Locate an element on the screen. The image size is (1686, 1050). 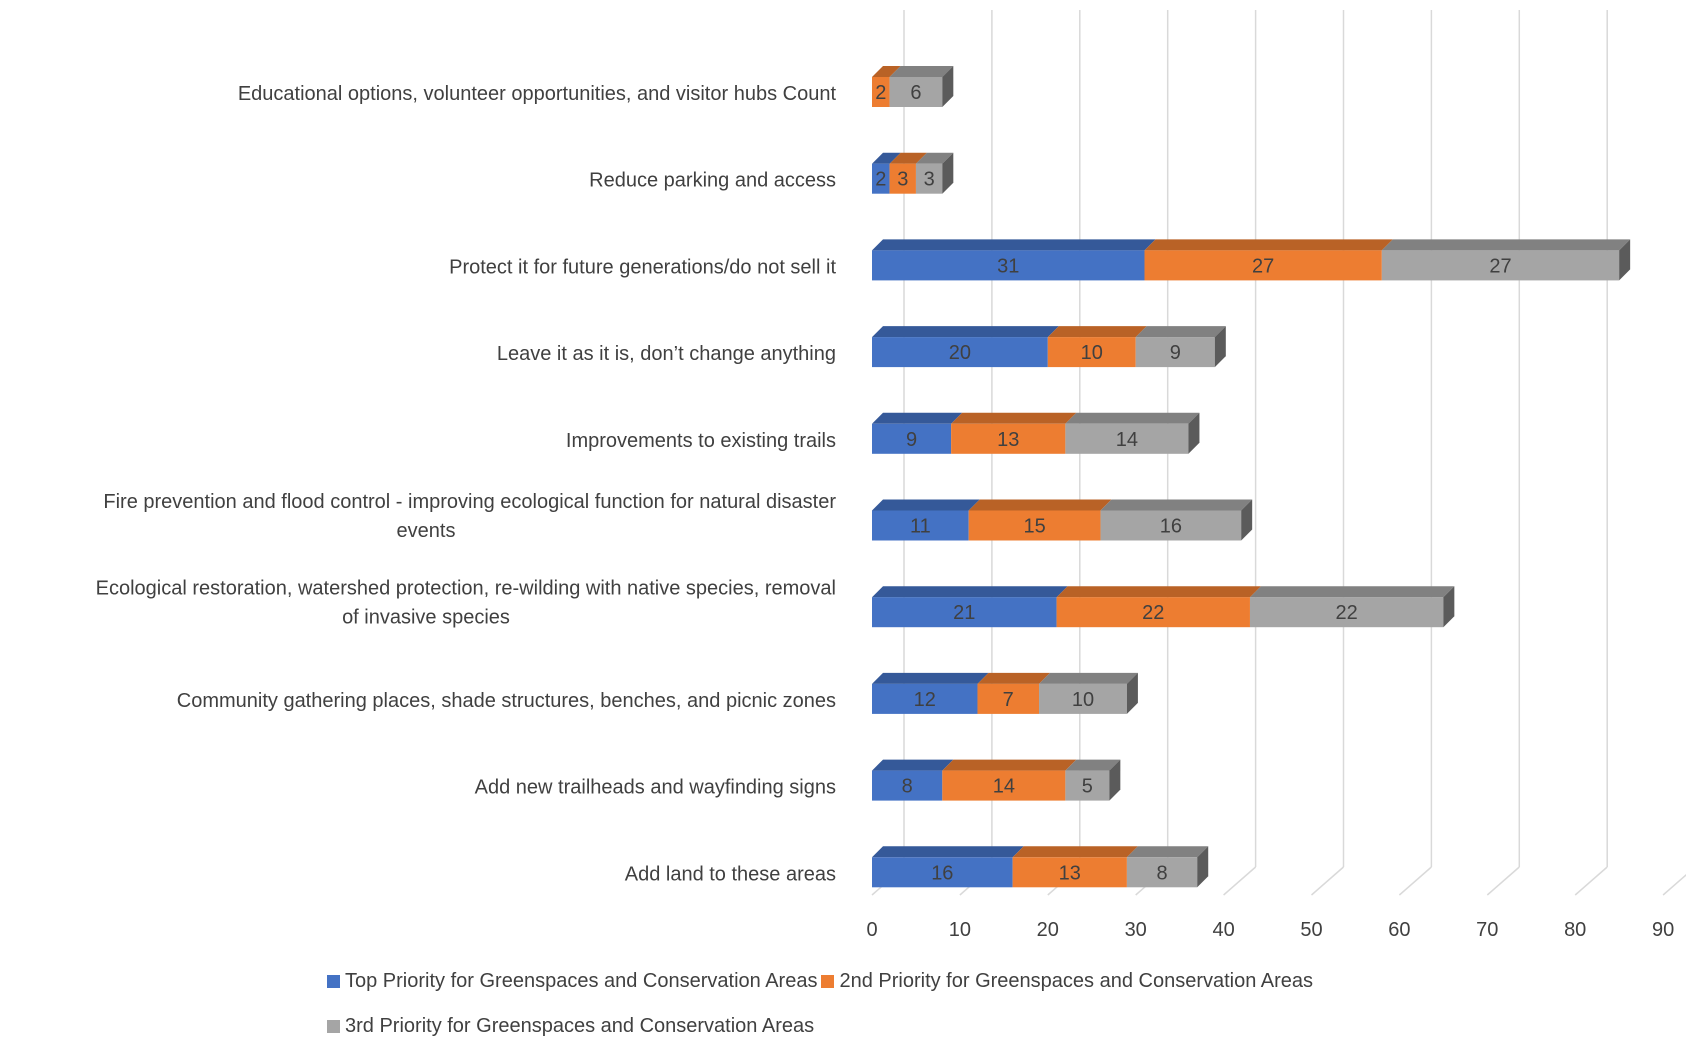
bar-segment: 11 is located at coordinates (926, 520).